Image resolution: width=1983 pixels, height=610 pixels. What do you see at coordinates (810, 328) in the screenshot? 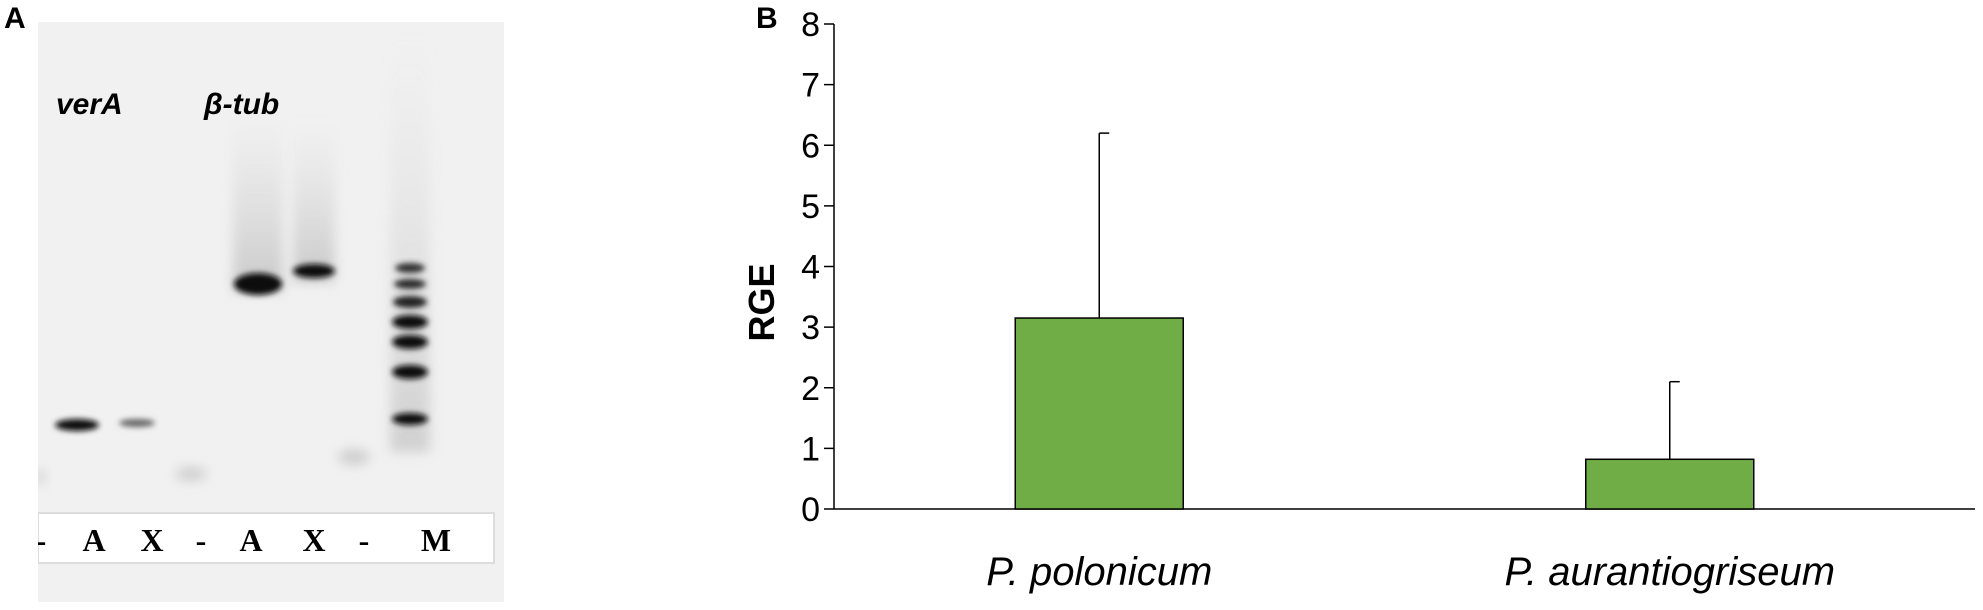
I see `y-tick-label: 3` at bounding box center [810, 328].